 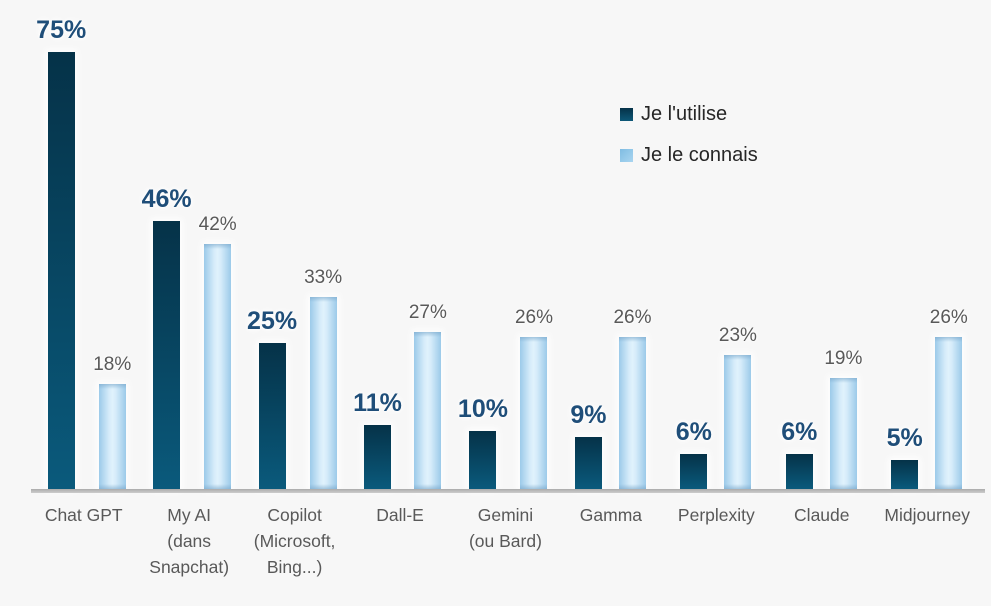 I want to click on bar-group: 11% 27%, so click(x=399, y=395).